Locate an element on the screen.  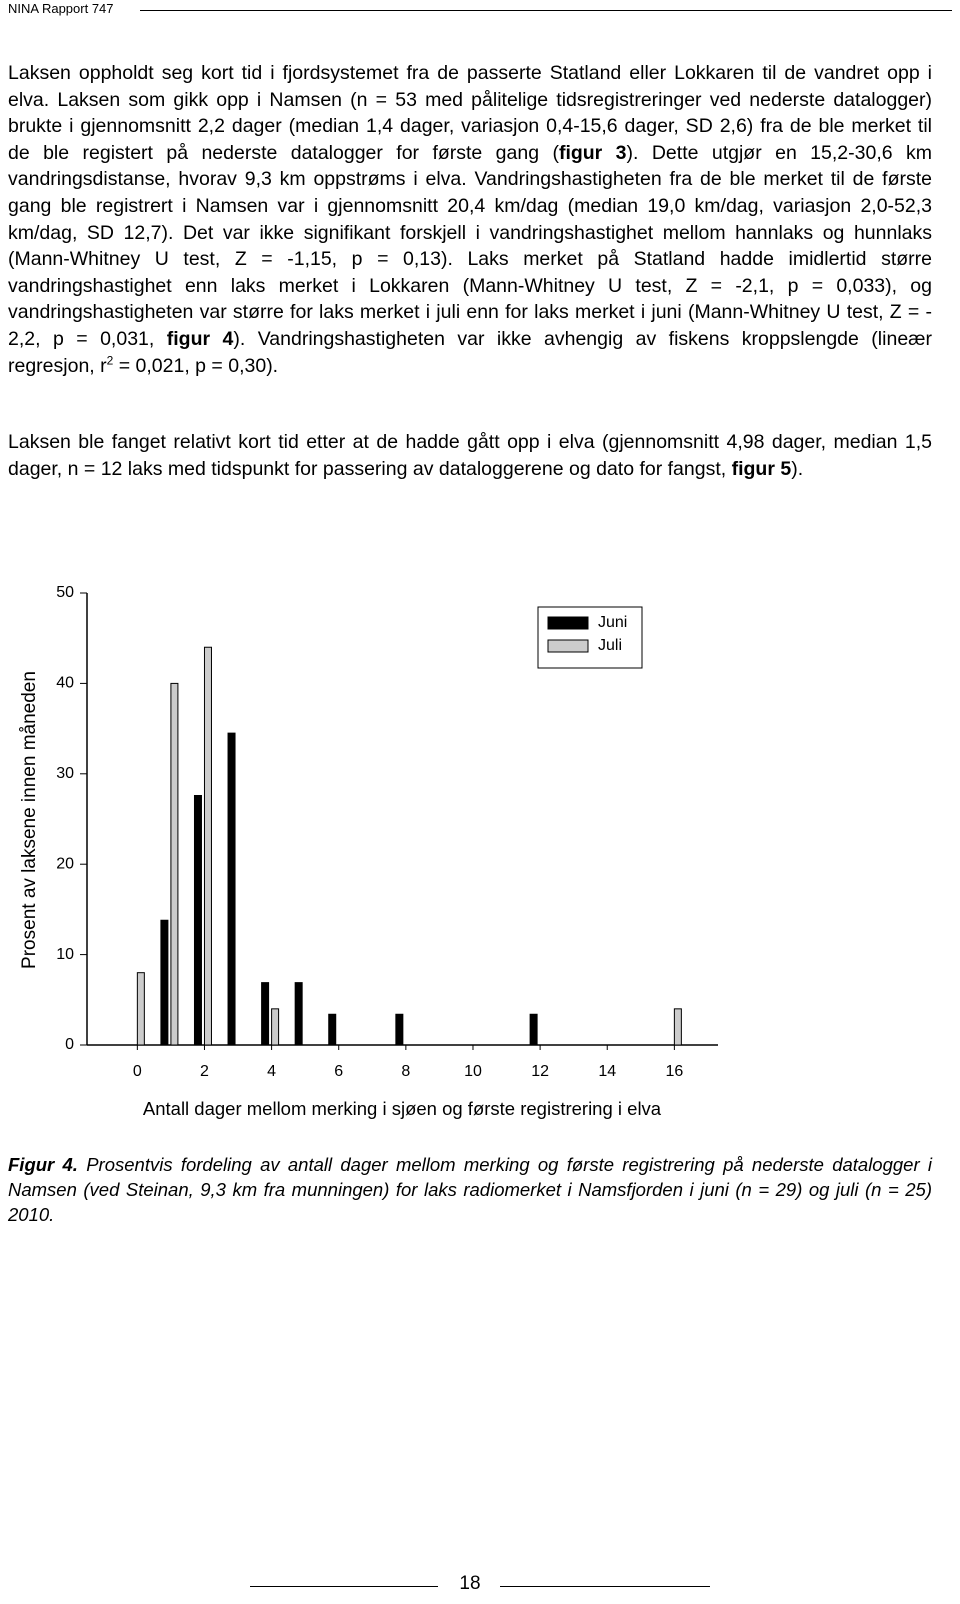
header-title: NINA Rapport 747 is located at coordinates (61, 8).